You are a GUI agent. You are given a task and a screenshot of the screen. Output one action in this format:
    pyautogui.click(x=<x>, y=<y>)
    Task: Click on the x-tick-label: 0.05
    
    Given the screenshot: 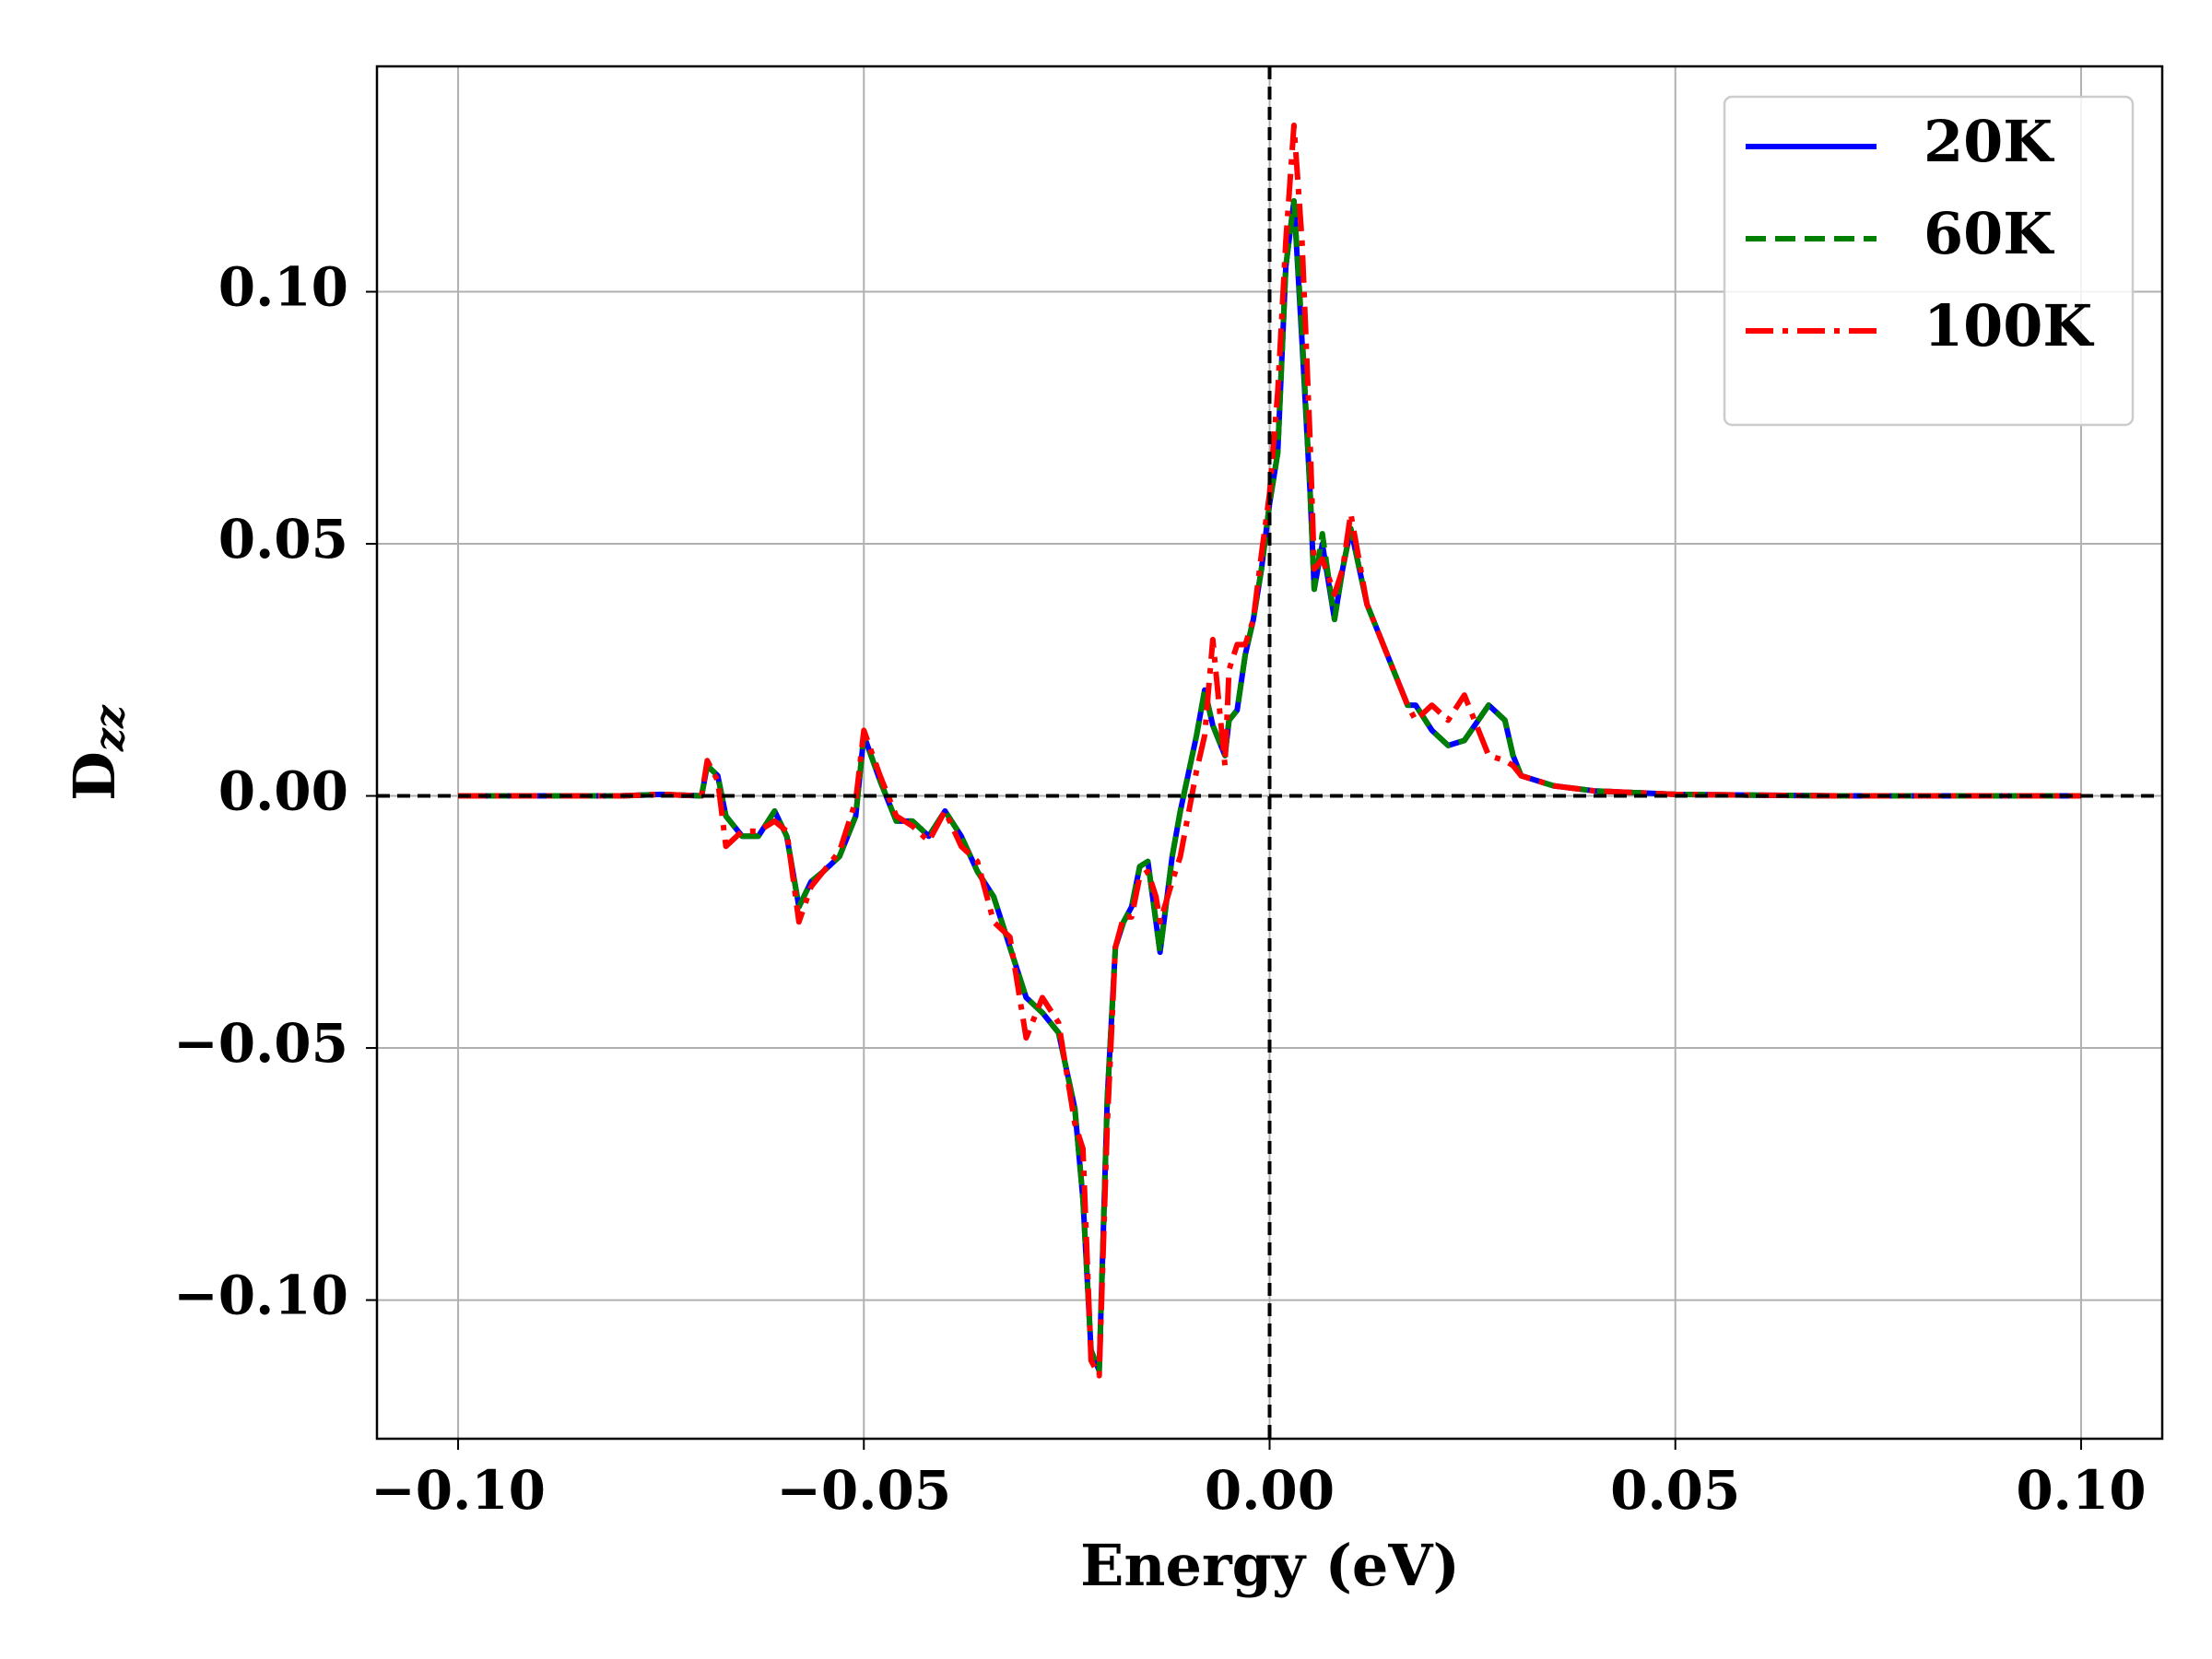 What is the action you would take?
    pyautogui.click(x=1675, y=1490)
    